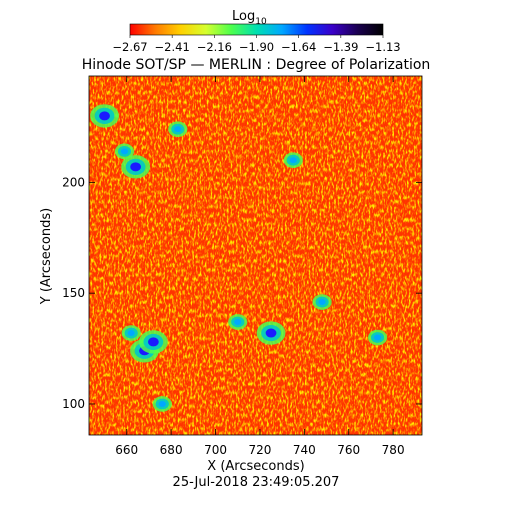 The width and height of the screenshot is (511, 512). I want to click on x-tick-label: 700, so click(215, 450).